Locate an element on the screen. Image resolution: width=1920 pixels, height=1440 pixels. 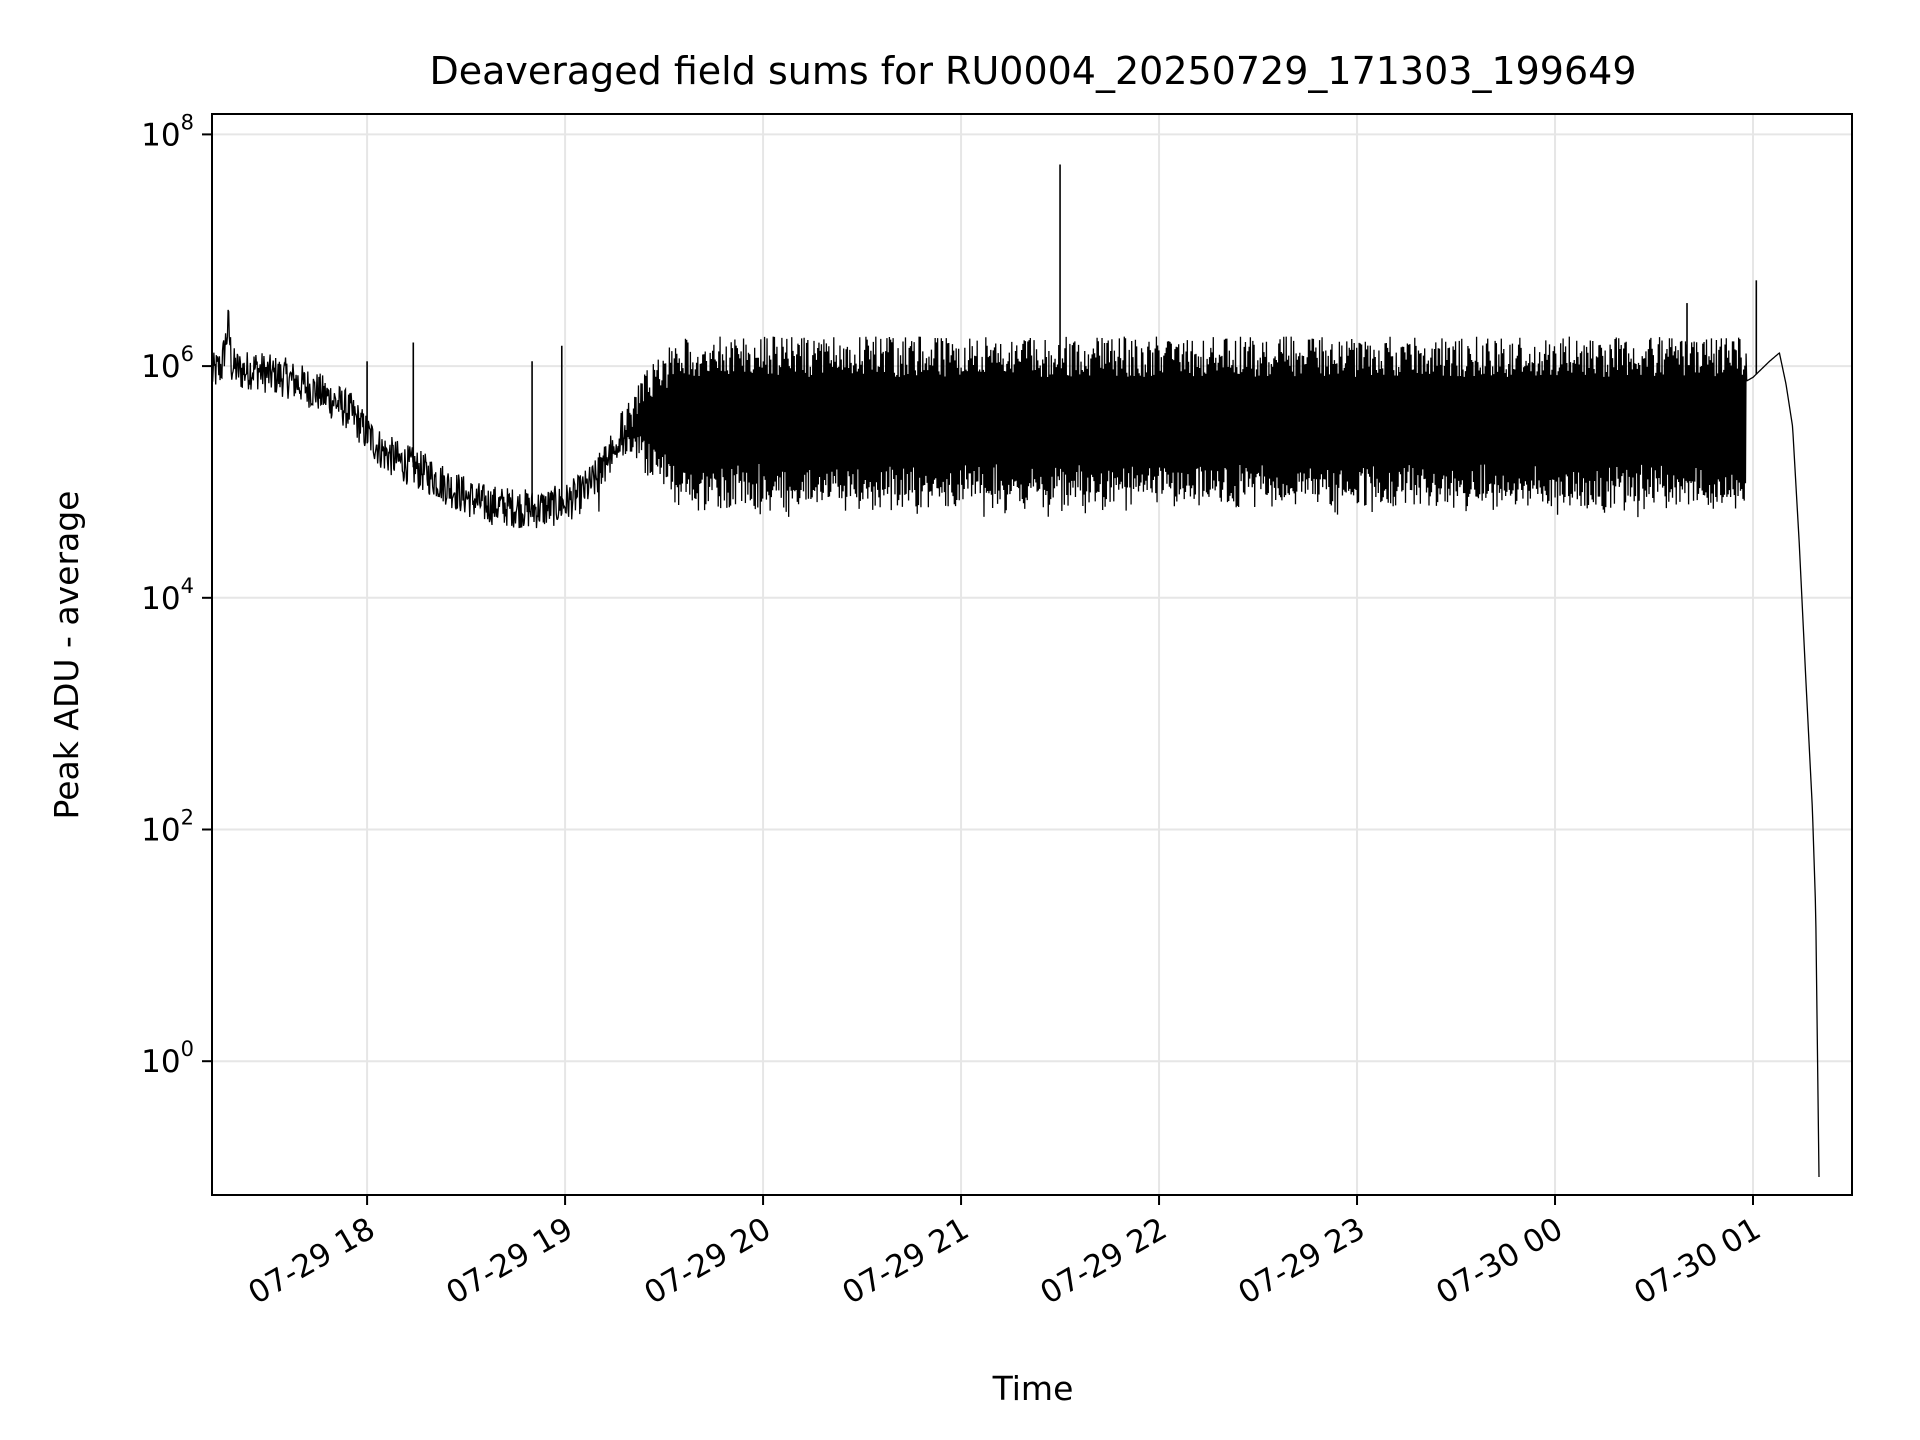
y-axis-label: Peak ADU - average is located at coordinates (66, 655).